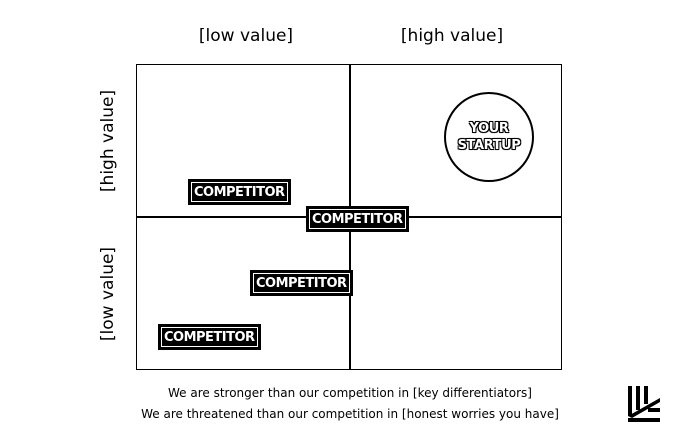  Describe the element at coordinates (239, 192) in the screenshot. I see `competitor-badge-1: COMPETITOR` at that location.